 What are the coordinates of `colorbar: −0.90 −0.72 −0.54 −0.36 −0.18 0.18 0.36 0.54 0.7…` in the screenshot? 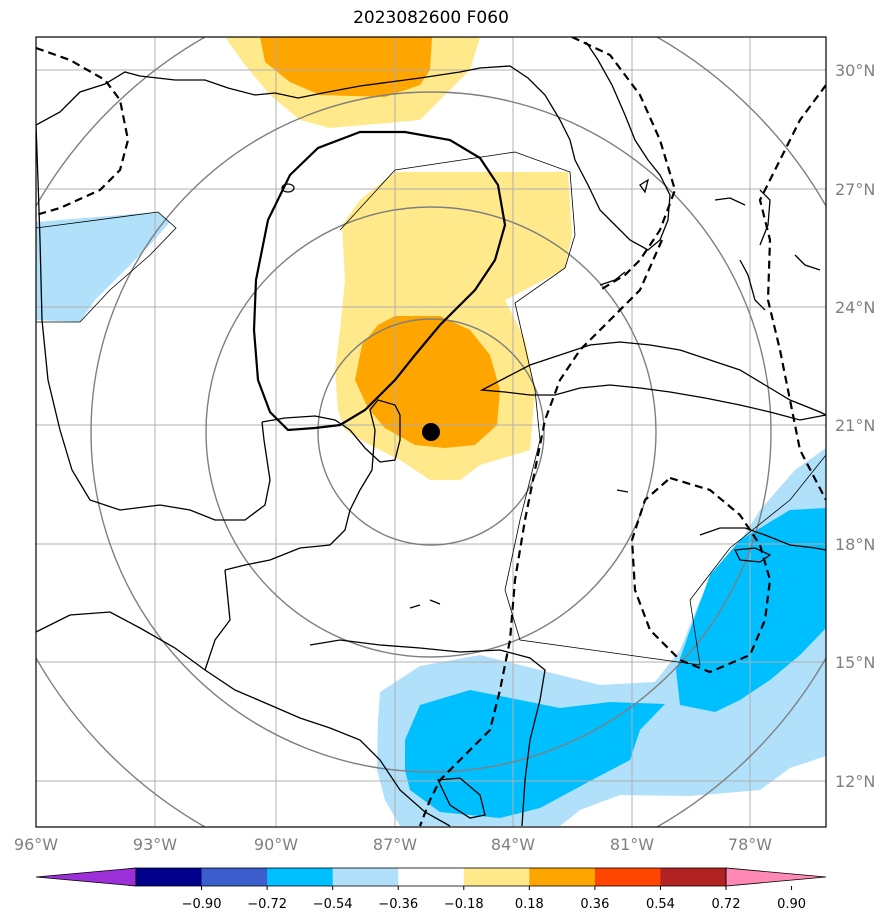 It's located at (431, 889).